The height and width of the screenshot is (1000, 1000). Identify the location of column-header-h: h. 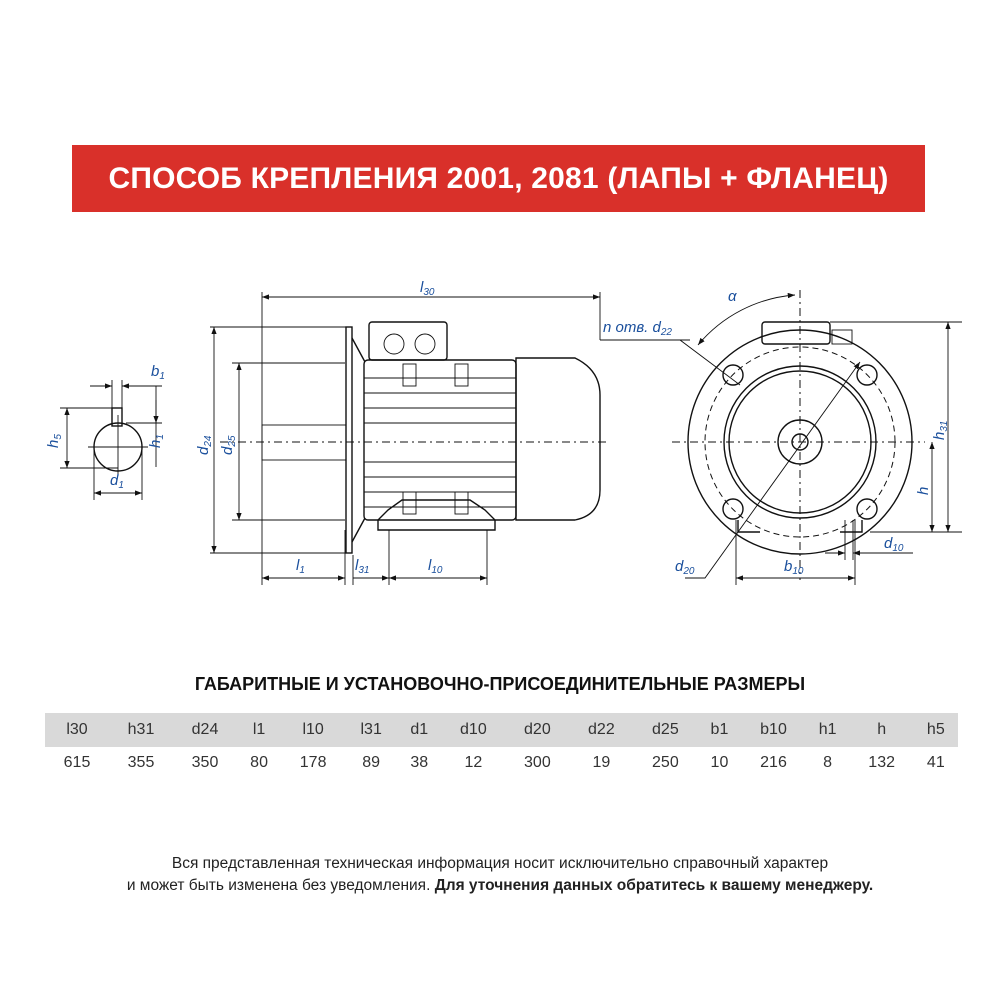
(881, 730).